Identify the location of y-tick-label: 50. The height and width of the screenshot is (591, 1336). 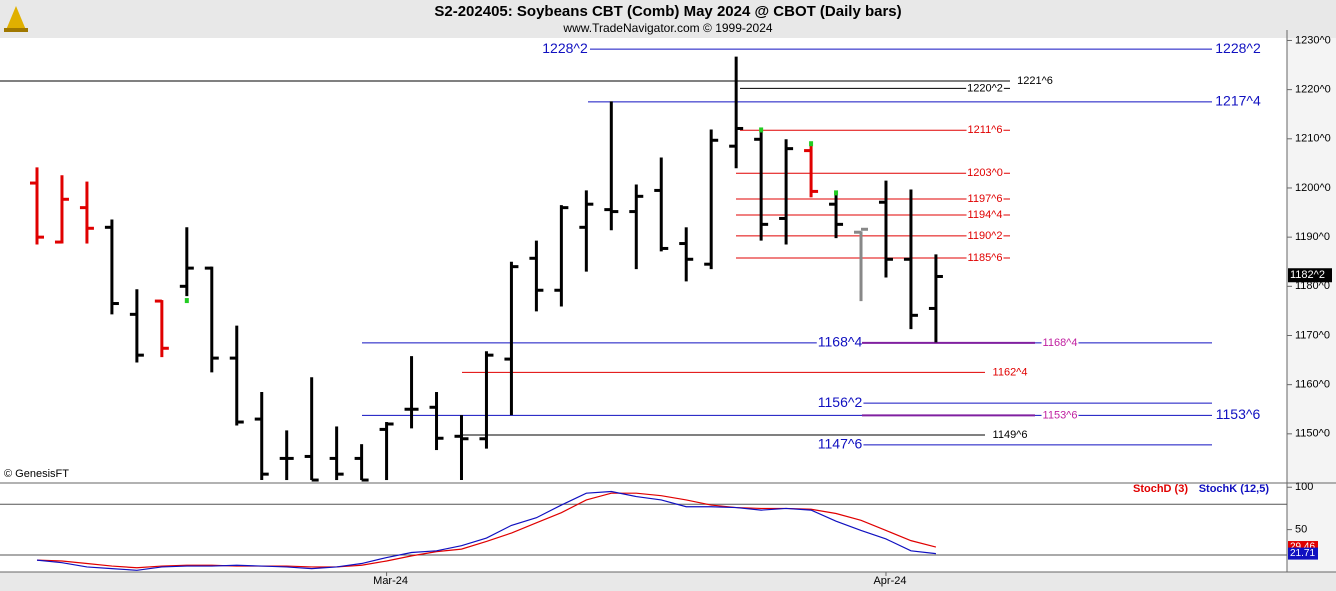
(1301, 530).